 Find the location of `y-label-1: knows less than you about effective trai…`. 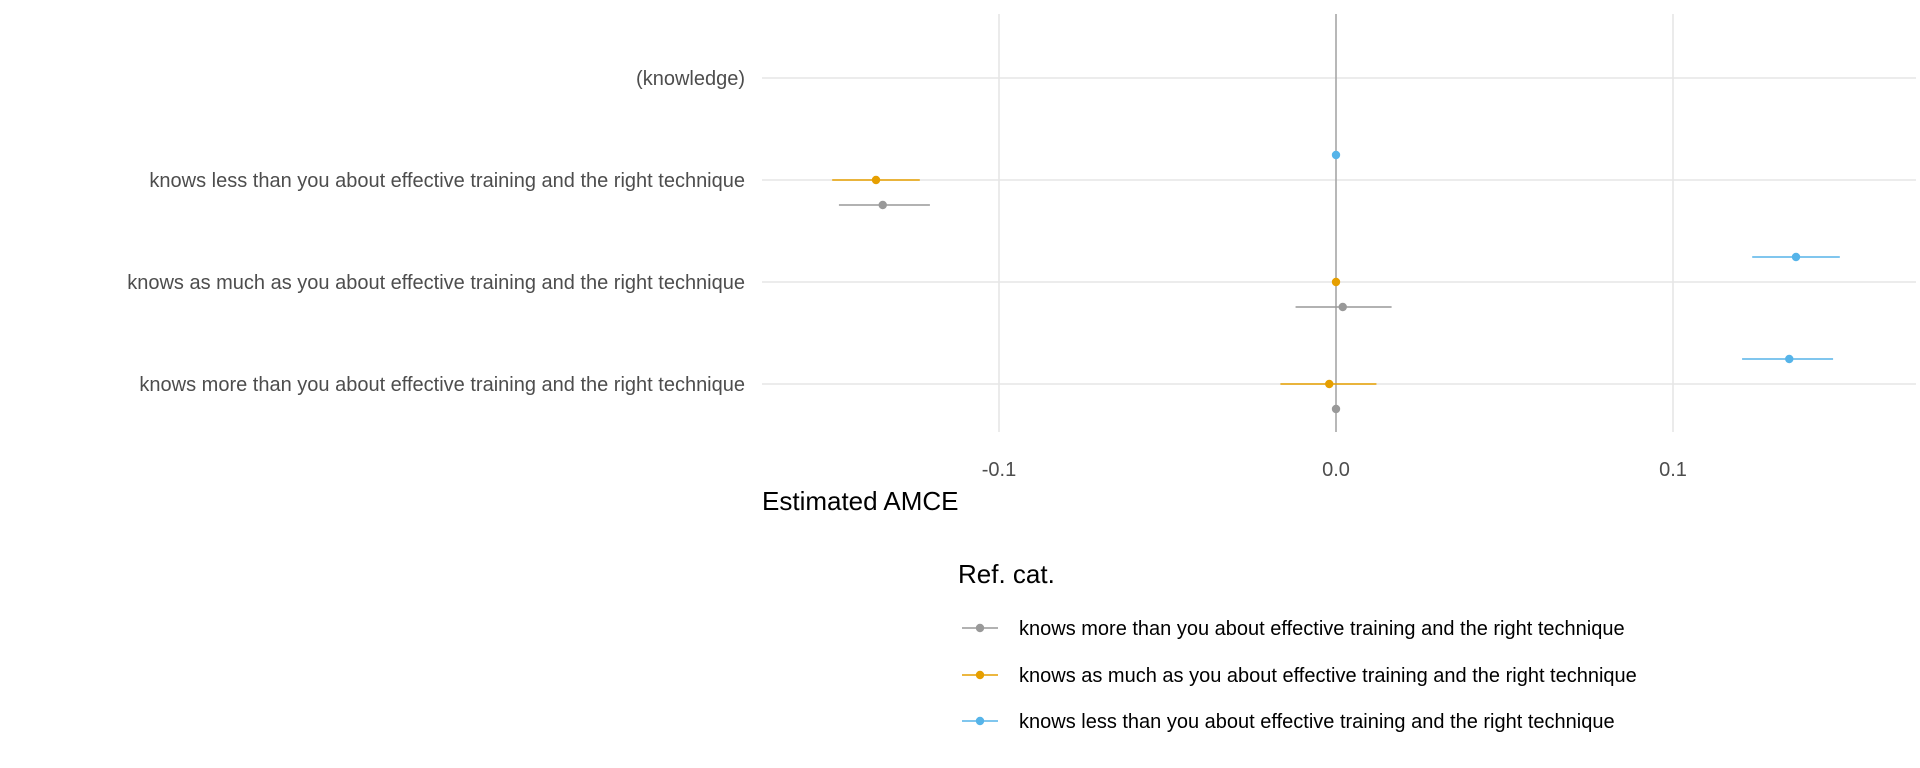

y-label-1: knows less than you about effective trai… is located at coordinates (447, 181).